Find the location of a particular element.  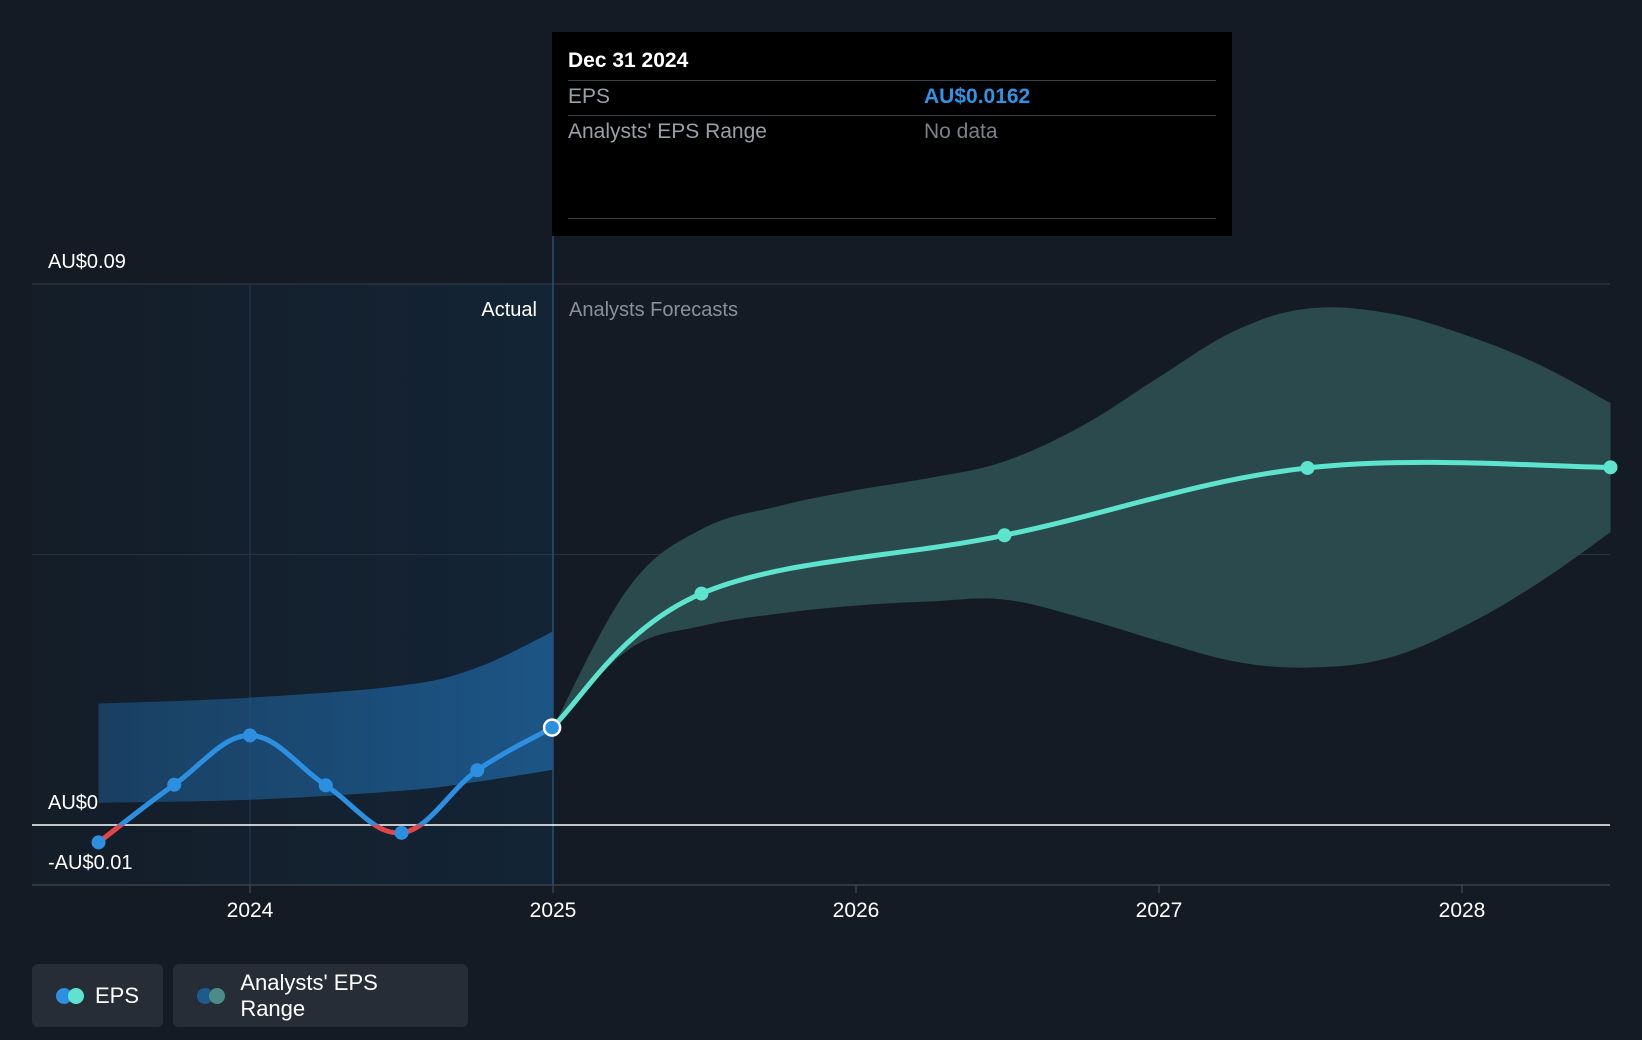

actual-label: Actual is located at coordinates (509, 310).